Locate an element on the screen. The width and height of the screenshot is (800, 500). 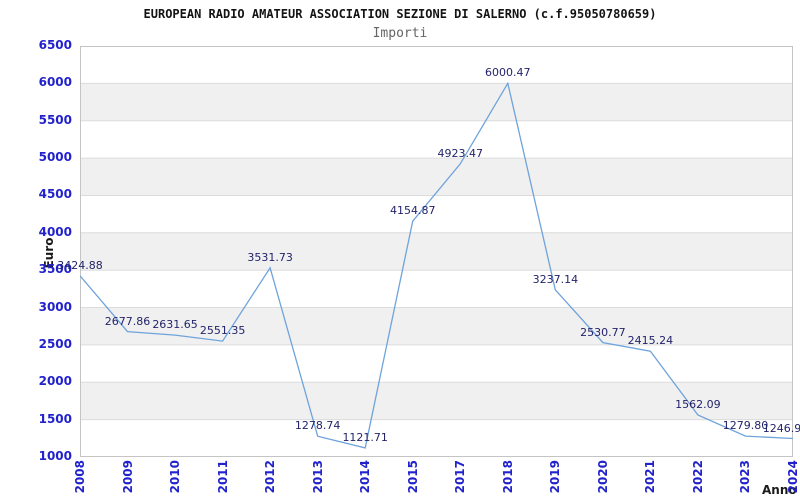
y-tick-label: 2500 is located at coordinates (55, 343).